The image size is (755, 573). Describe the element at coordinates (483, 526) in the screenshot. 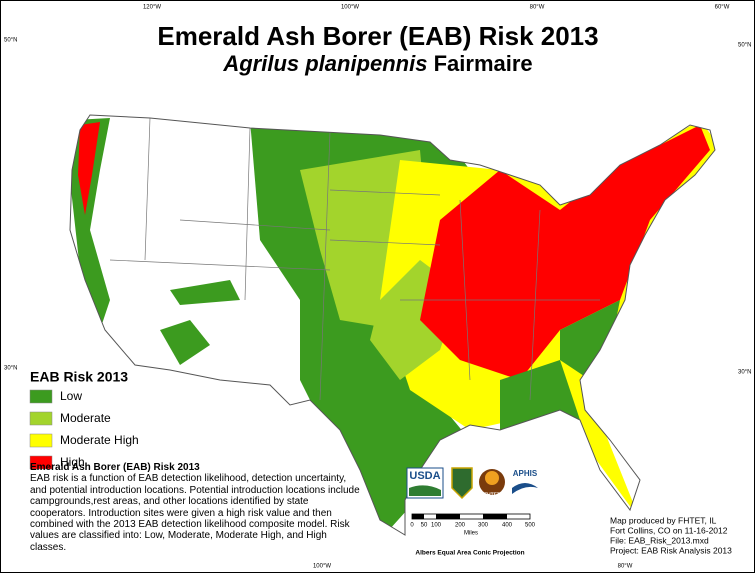

I see `scale-label: 300` at that location.